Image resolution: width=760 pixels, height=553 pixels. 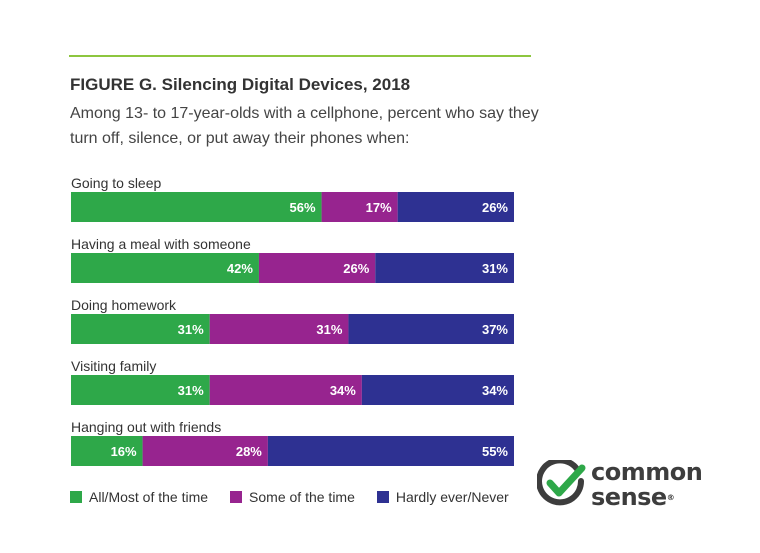 What do you see at coordinates (629, 497) in the screenshot?
I see `logo-word-sense: sense` at bounding box center [629, 497].